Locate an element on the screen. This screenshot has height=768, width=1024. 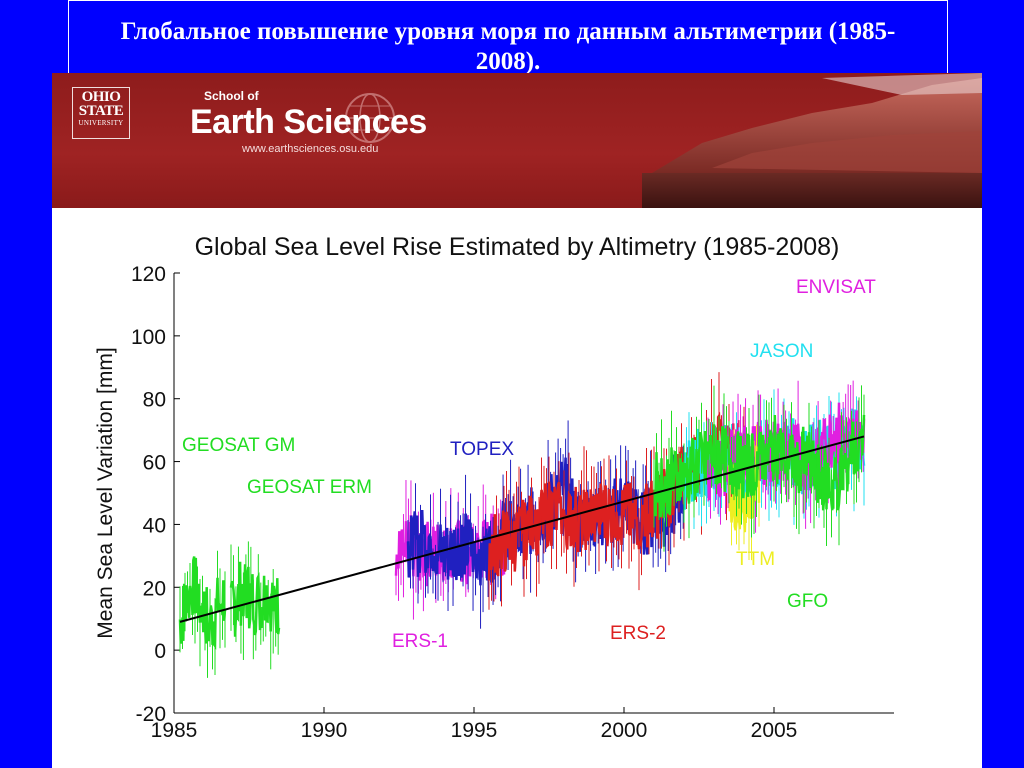
y-tick-label: 0 is located at coordinates (160, 651).